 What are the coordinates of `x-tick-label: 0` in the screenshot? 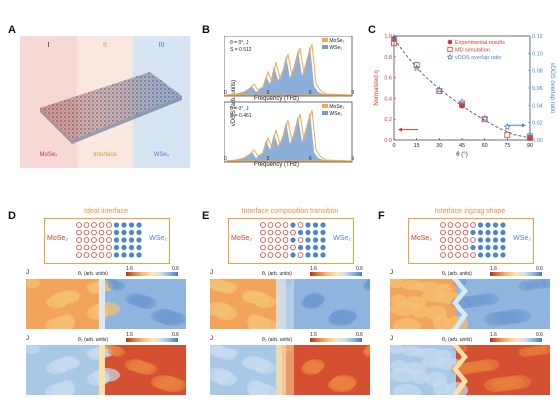 It's located at (393, 146).